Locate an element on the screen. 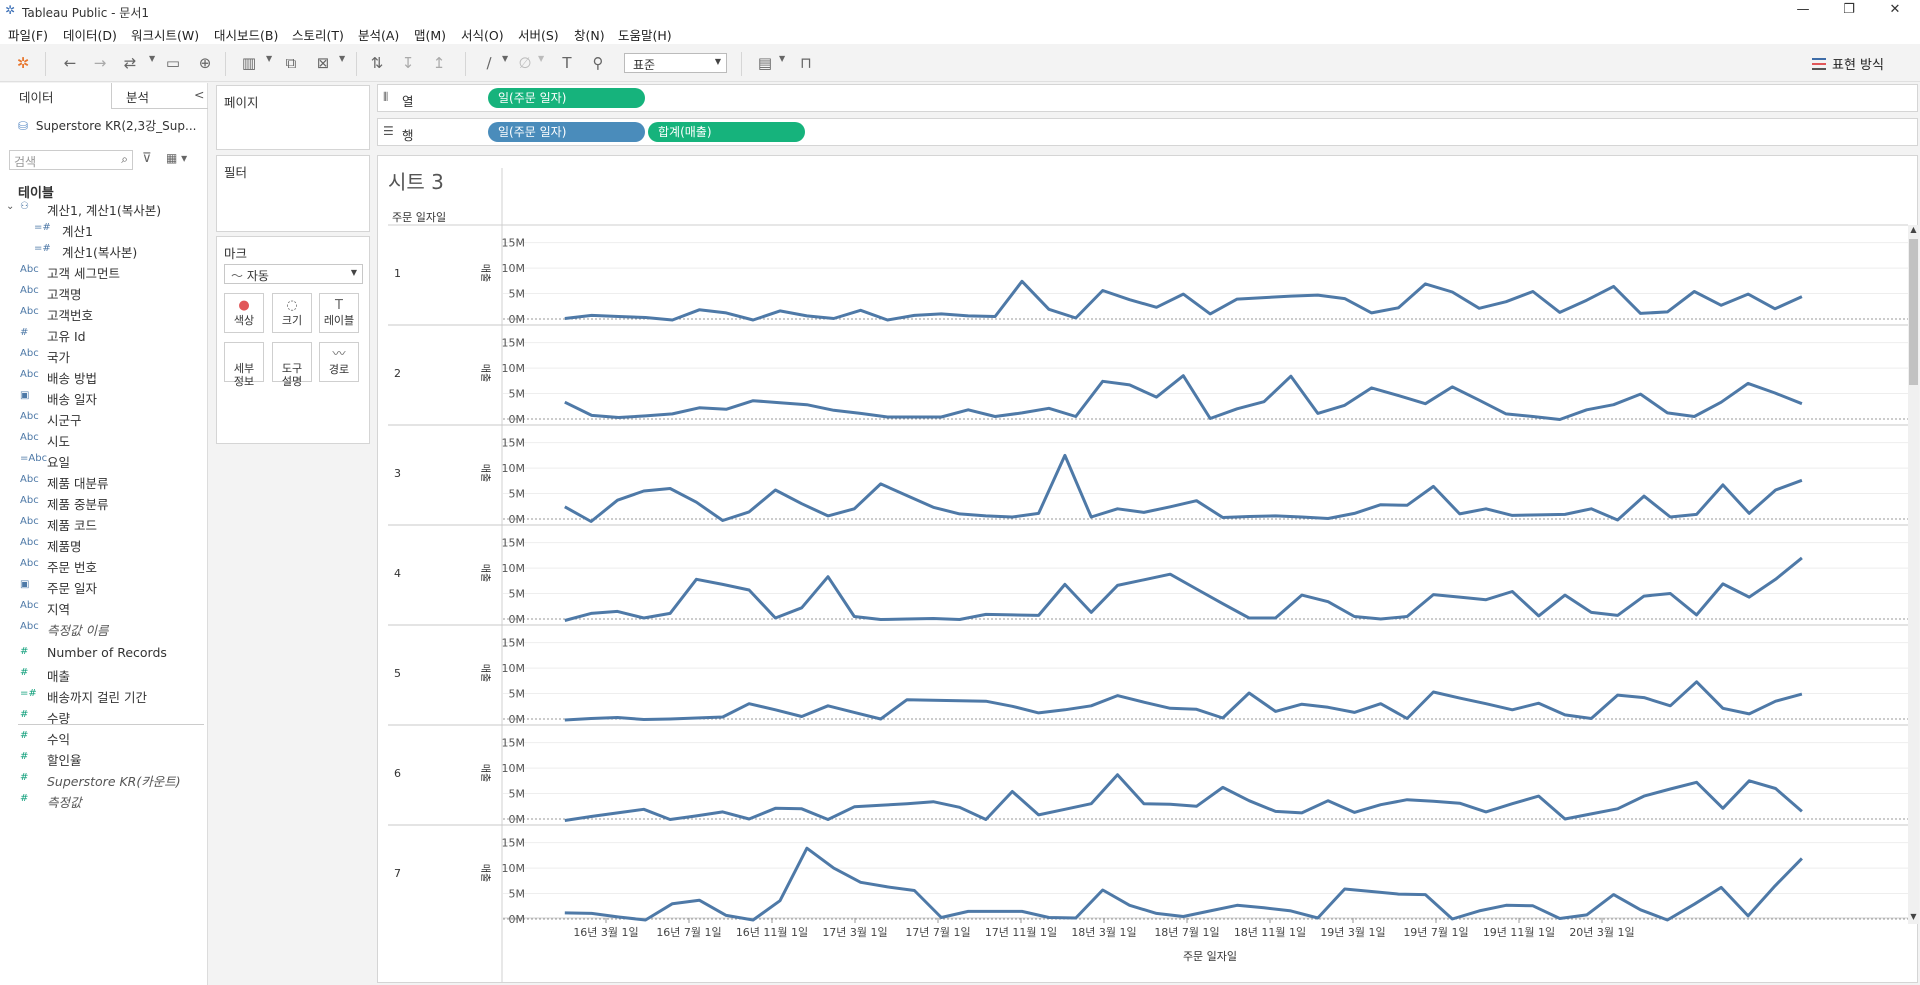 This screenshot has height=985, width=1920. columns-pill-order-date: 일(주문 일자) is located at coordinates (566, 98).